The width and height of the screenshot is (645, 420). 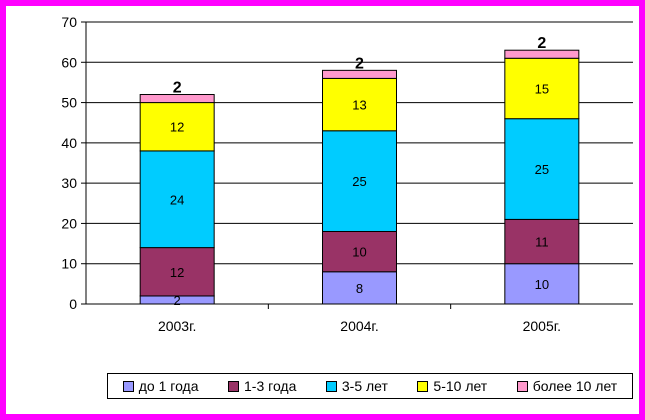 I want to click on y-tick-label: 40, so click(x=69, y=143).